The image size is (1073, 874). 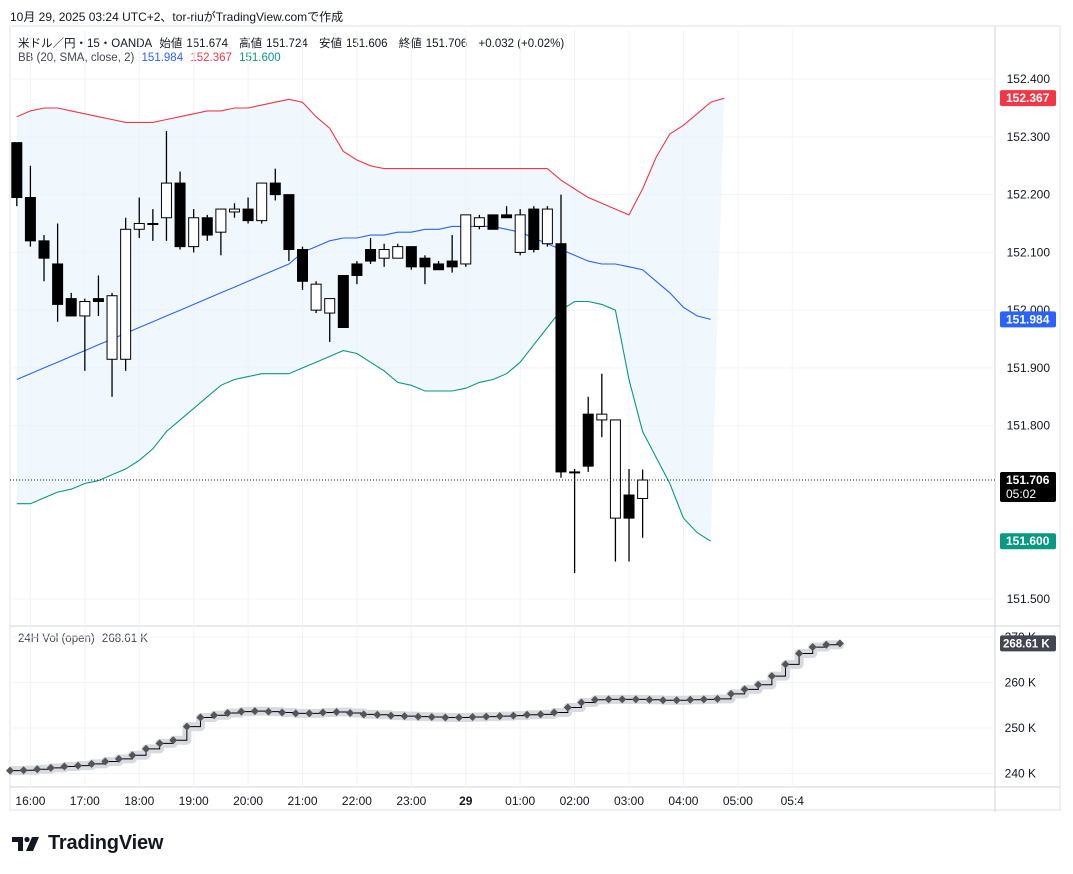 I want to click on ohlc-open: 始値 151.674, so click(x=193, y=44).